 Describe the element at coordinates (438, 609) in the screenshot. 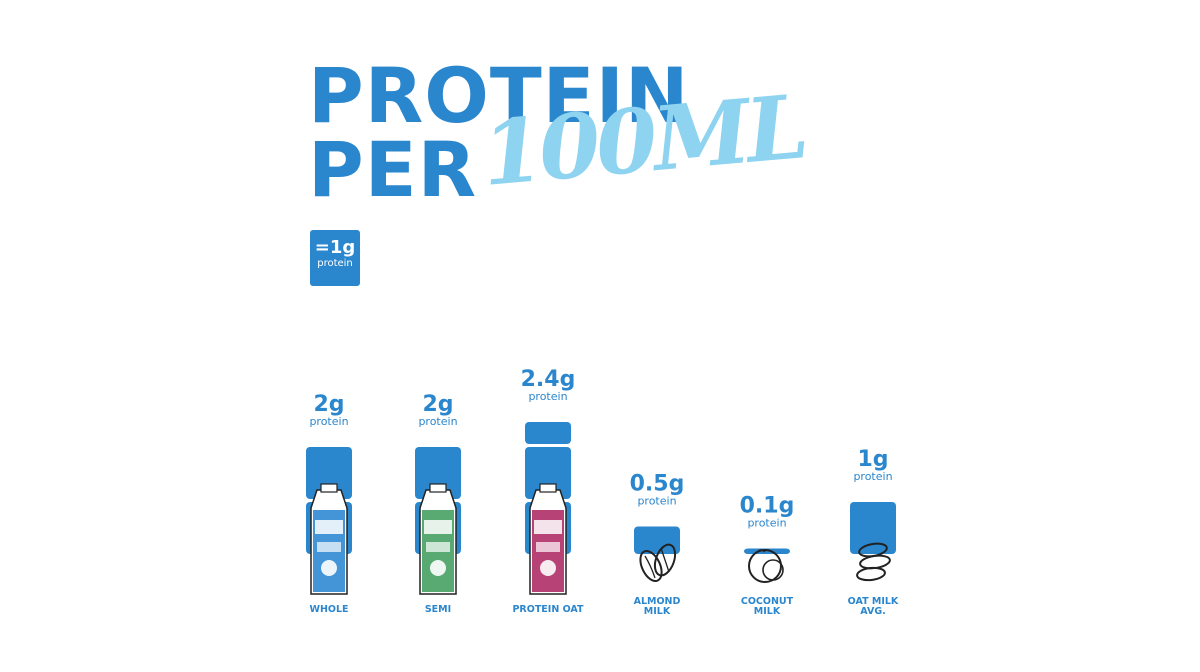

I see `category-label: SEMI` at that location.